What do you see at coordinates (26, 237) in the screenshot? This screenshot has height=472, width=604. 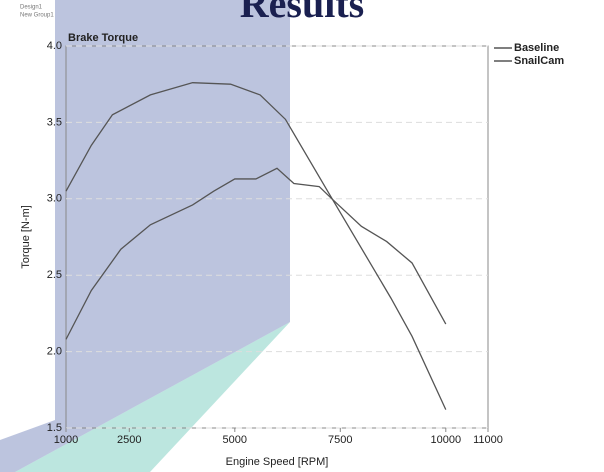 I see `y-axis-title: Torque [N-m]` at bounding box center [26, 237].